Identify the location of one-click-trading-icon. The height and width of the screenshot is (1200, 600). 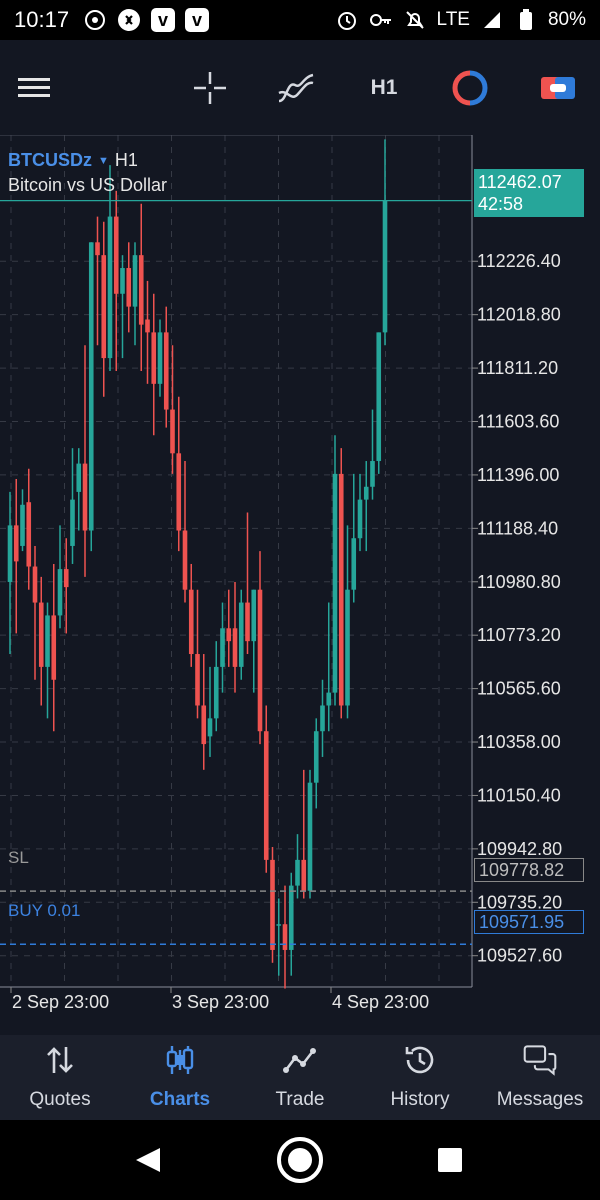
(558, 88).